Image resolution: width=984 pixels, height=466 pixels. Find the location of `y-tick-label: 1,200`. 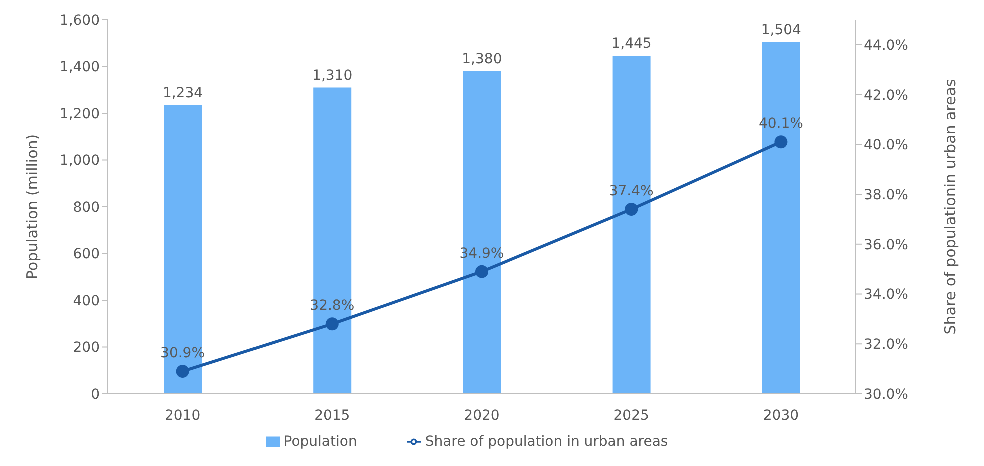

y-tick-label: 1,200 is located at coordinates (80, 114).